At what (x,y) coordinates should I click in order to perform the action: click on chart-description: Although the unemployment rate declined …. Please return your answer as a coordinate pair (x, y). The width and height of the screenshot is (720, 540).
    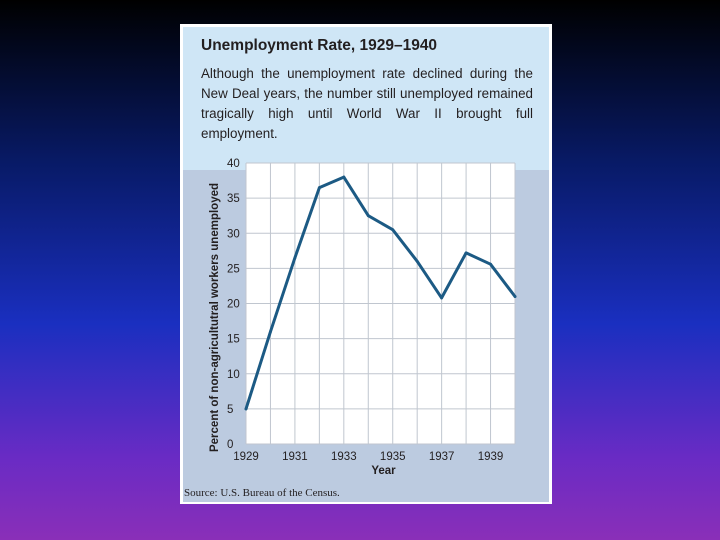
    Looking at the image, I should click on (367, 103).